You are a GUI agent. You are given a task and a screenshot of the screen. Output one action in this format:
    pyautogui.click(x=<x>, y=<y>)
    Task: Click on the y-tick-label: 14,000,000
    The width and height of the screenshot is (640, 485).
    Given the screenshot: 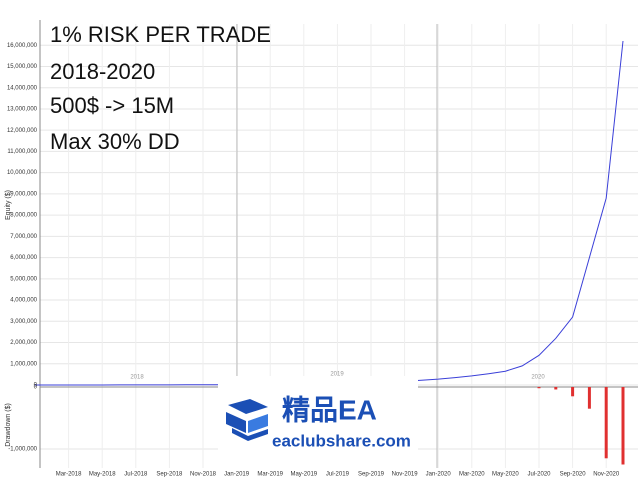 What is the action you would take?
    pyautogui.click(x=22, y=88)
    